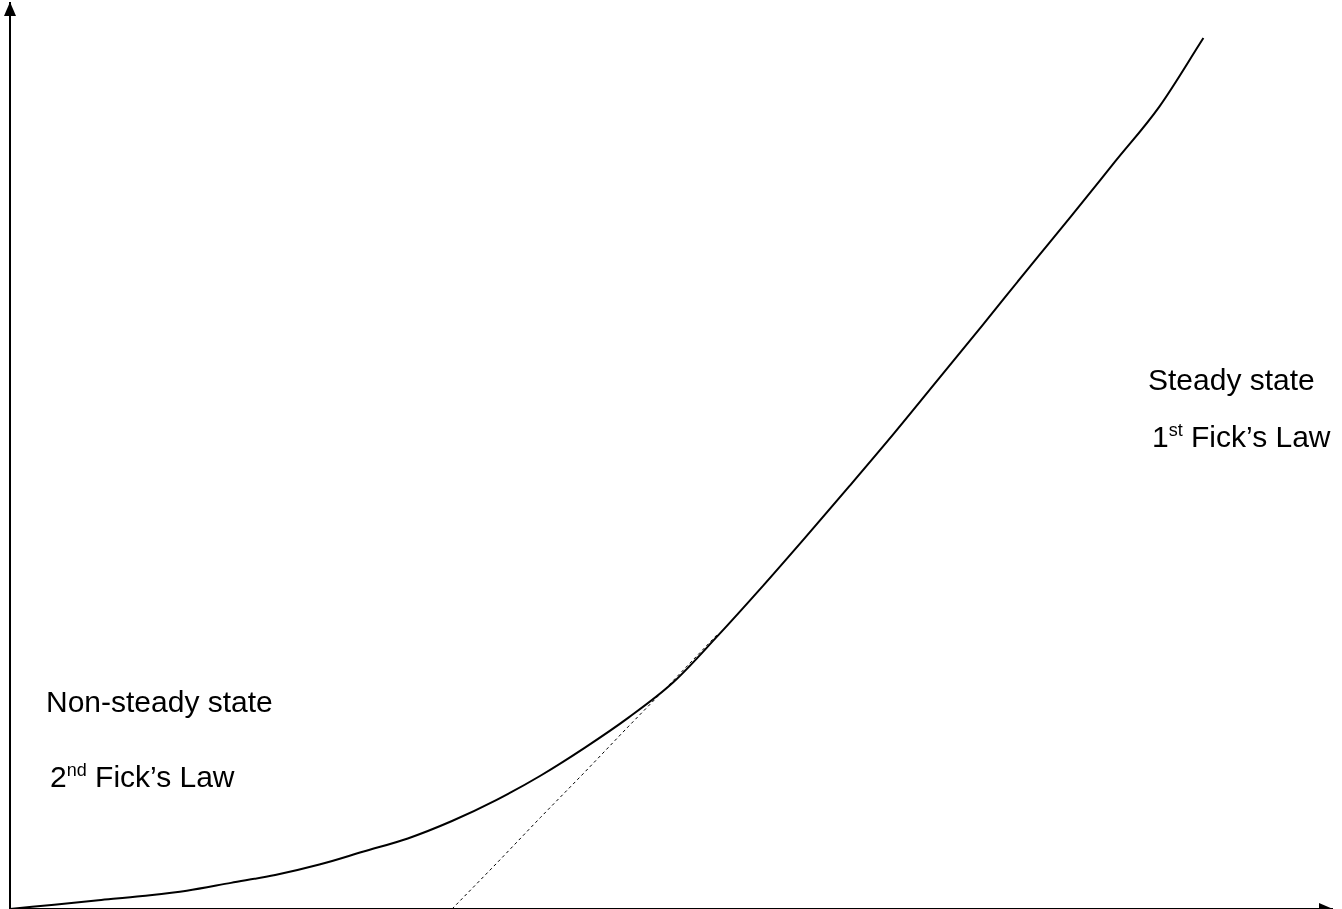 The height and width of the screenshot is (909, 1342). Describe the element at coordinates (142, 777) in the screenshot. I see `annotation: 2$^{nd}$ Fick’s Law` at that location.